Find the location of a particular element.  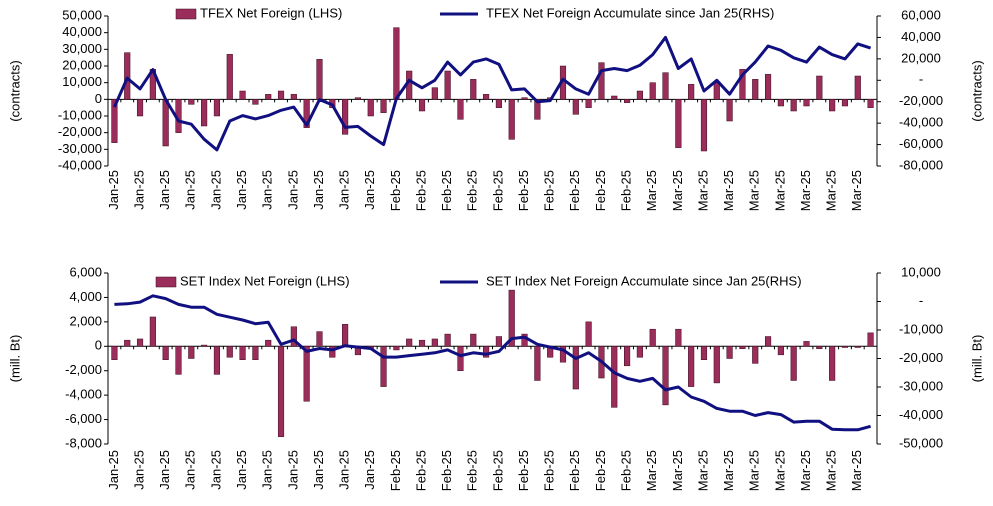

y2-axis-label: (mill. Bt) is located at coordinates (976, 359).